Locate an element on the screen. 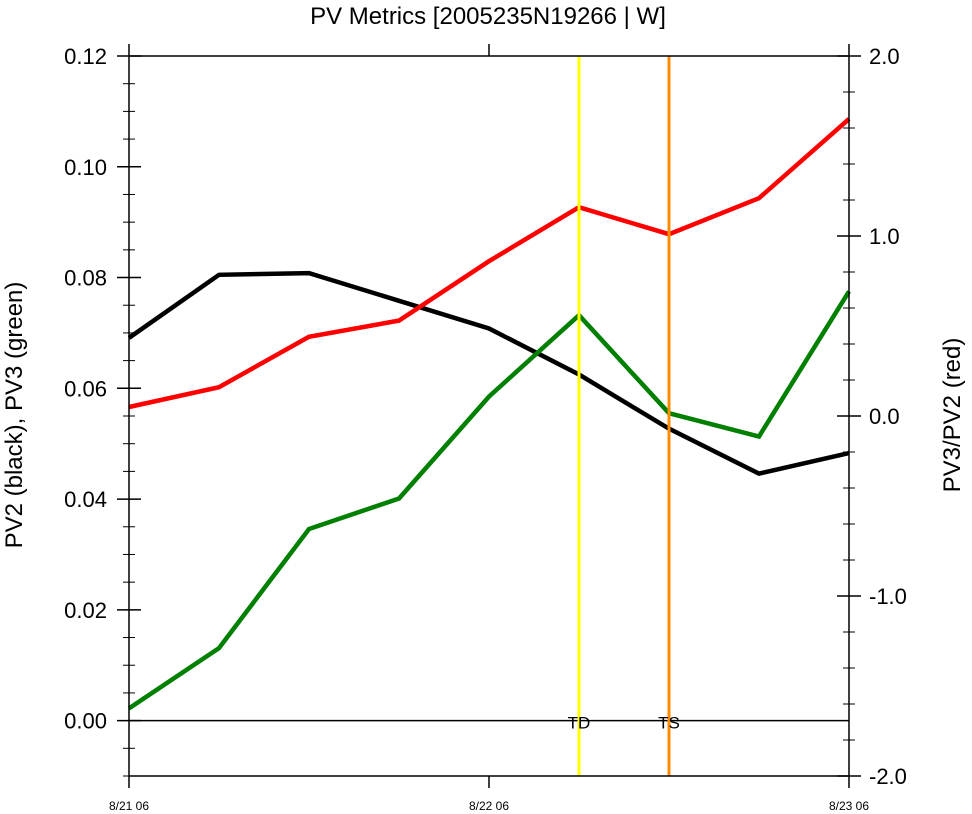 The width and height of the screenshot is (972, 814). y-right-tick-label: 0.0 is located at coordinates (884, 416).